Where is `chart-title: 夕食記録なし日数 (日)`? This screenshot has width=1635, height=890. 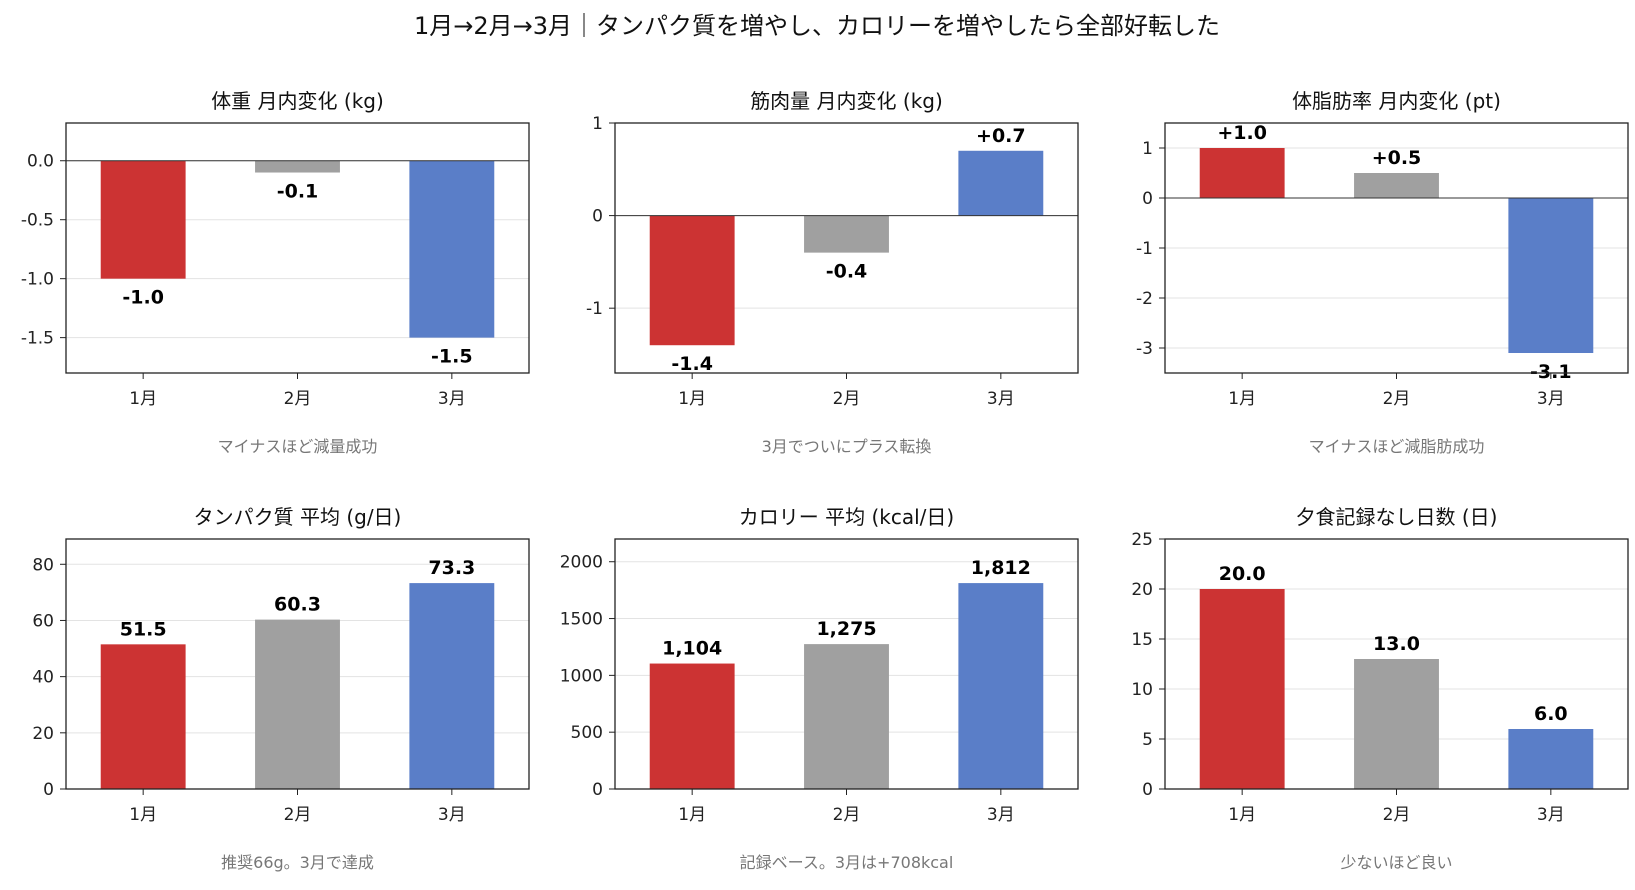
chart-title: 夕食記録なし日数 (日) is located at coordinates (1397, 517).